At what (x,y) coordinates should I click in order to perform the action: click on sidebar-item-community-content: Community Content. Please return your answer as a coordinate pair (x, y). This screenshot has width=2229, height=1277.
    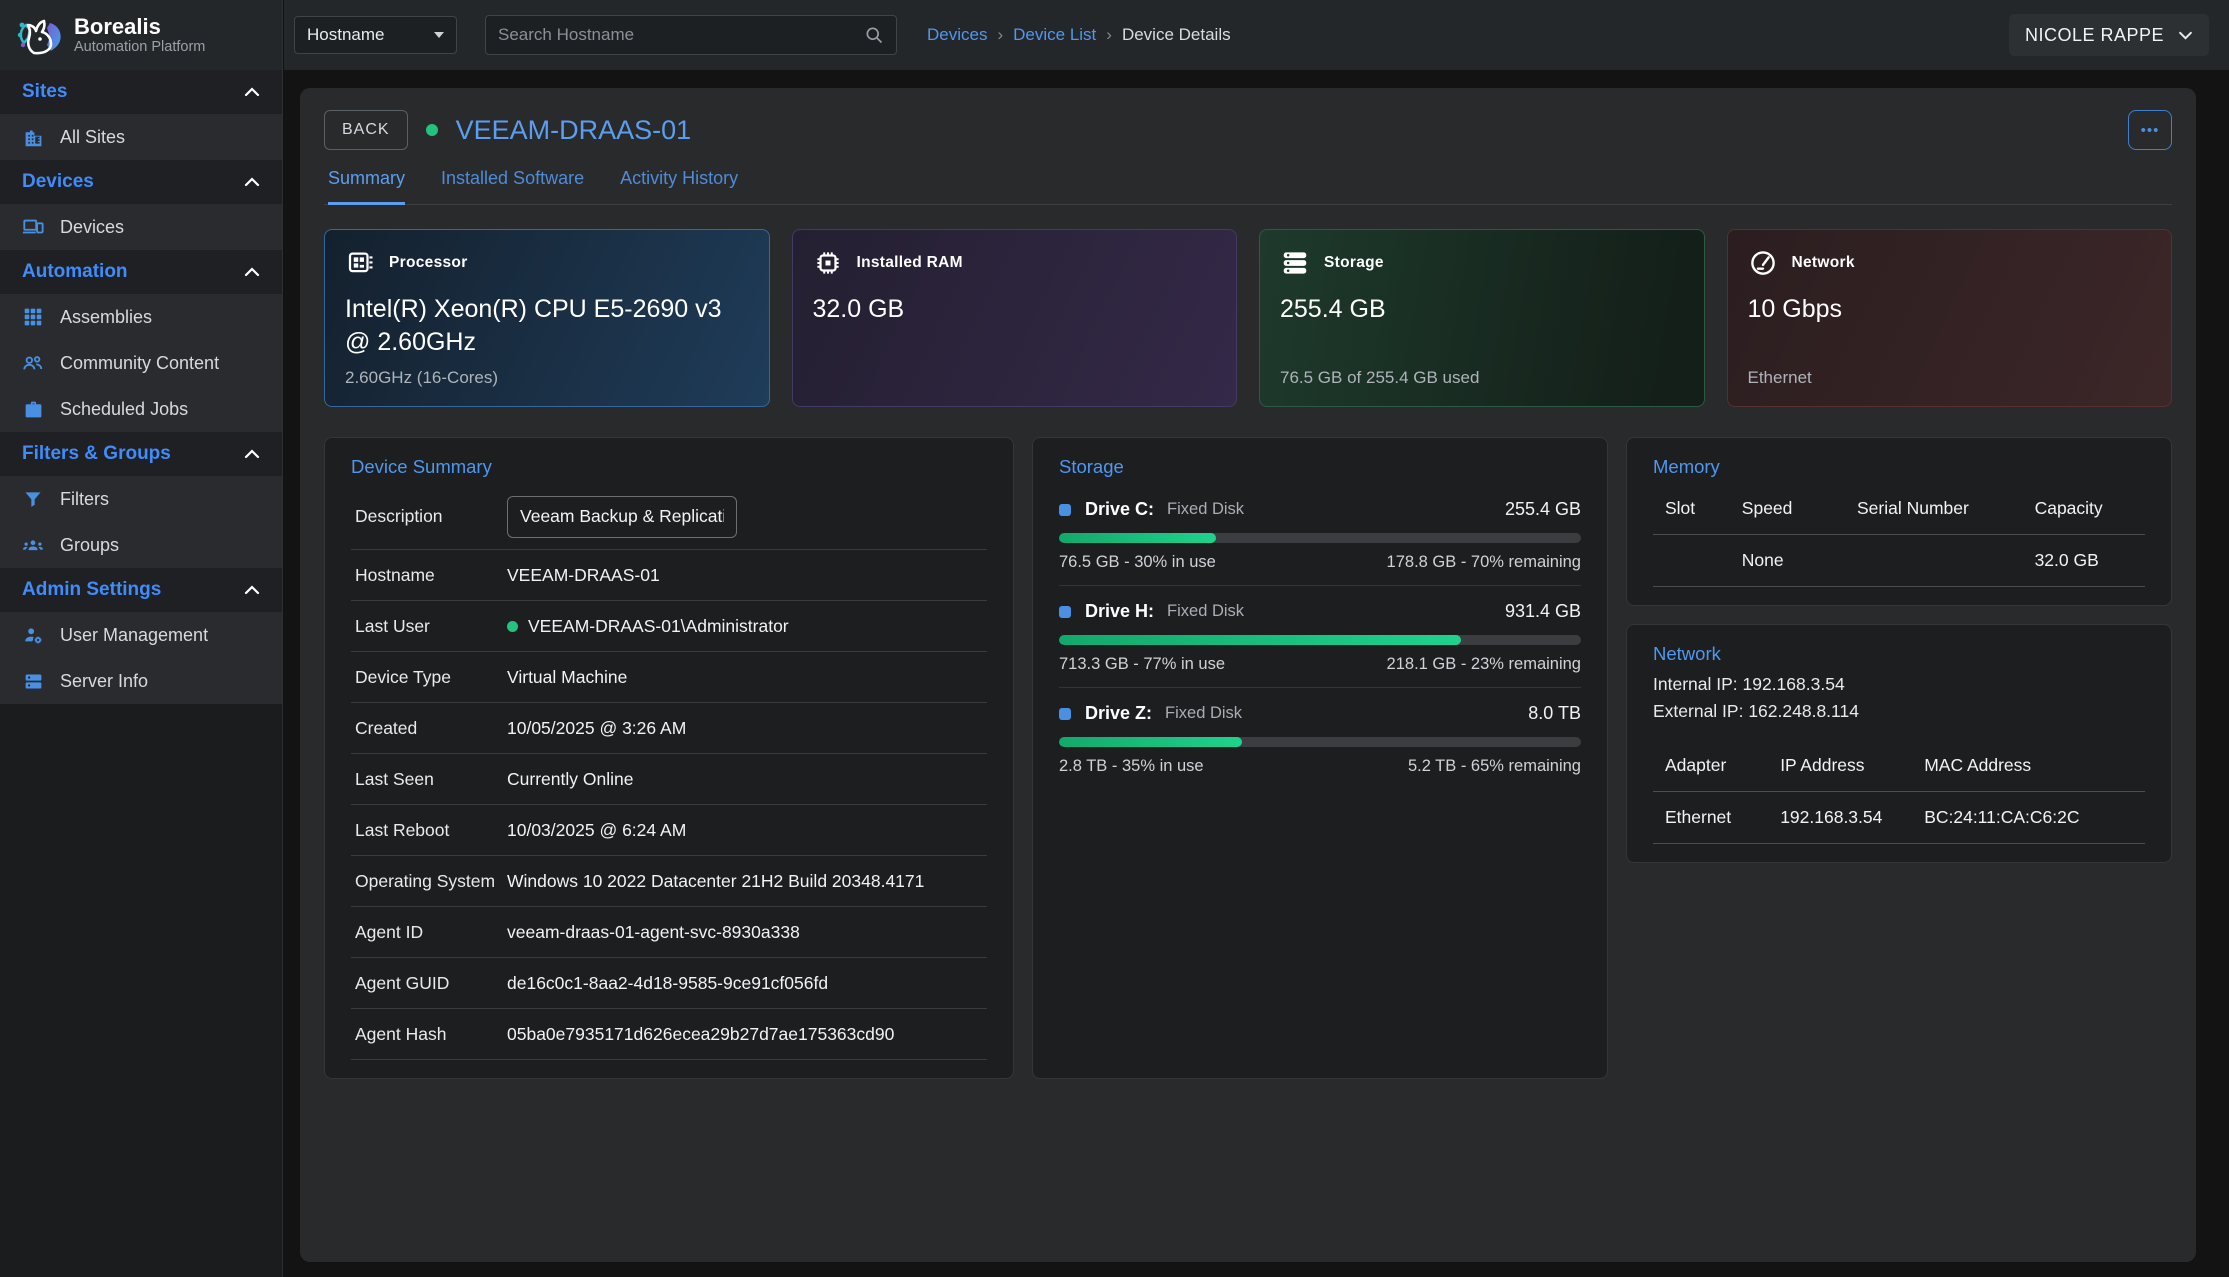
    Looking at the image, I should click on (141, 363).